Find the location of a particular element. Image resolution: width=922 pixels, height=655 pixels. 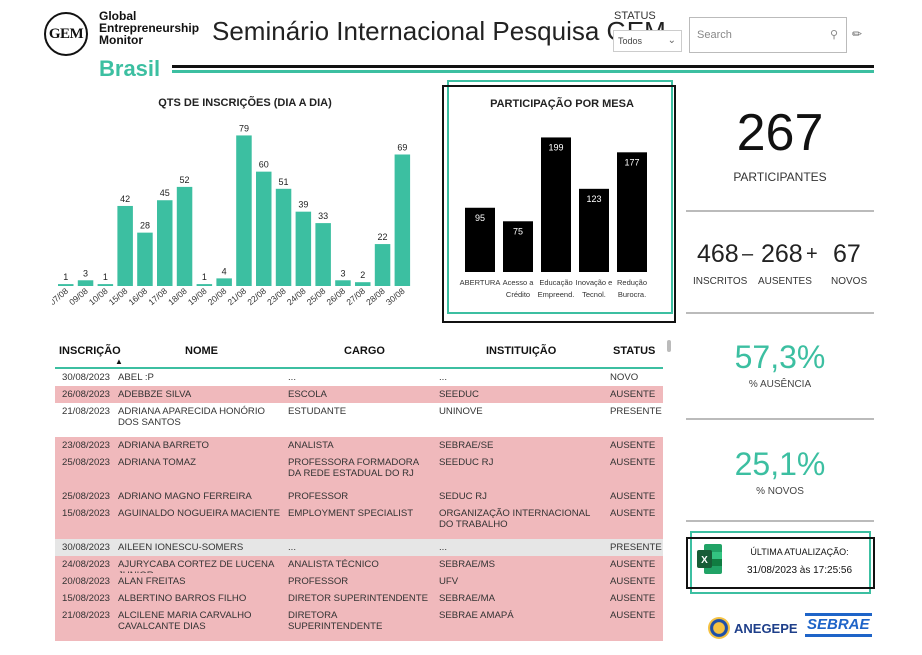

cell-nome: ADRIANA TOMAZ is located at coordinates (157, 462).